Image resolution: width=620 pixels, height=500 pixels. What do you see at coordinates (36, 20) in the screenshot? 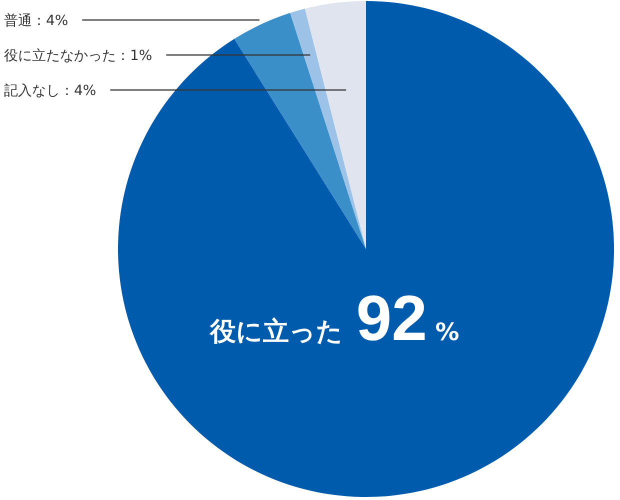
I see `slice-label: 普通：4%` at bounding box center [36, 20].